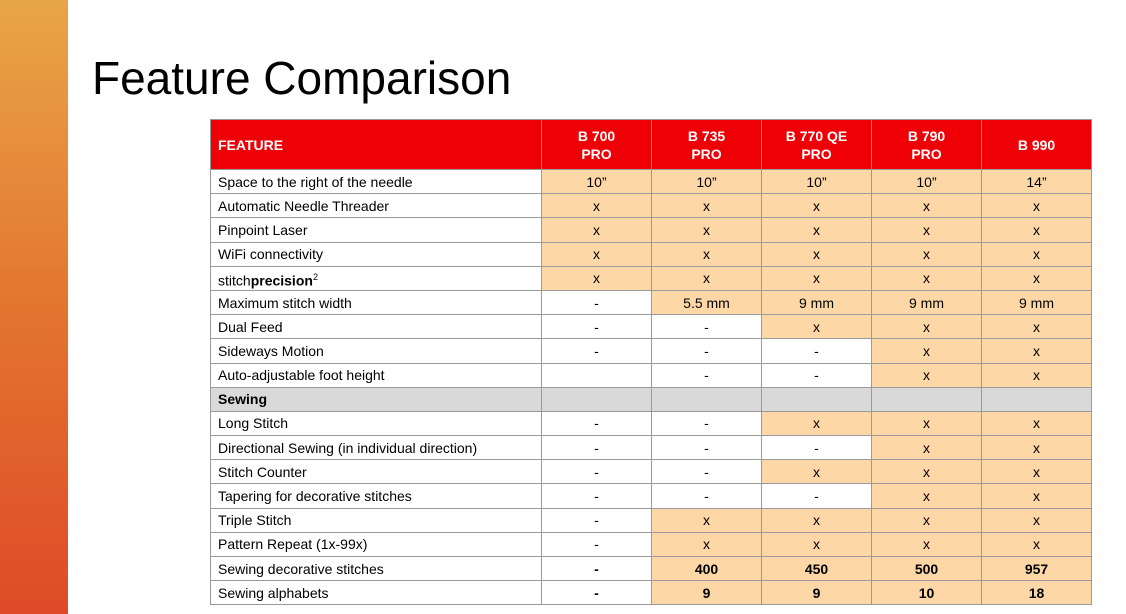 This screenshot has height=614, width=1126. What do you see at coordinates (816, 135) in the screenshot?
I see `header-text: B 770 QE` at bounding box center [816, 135].